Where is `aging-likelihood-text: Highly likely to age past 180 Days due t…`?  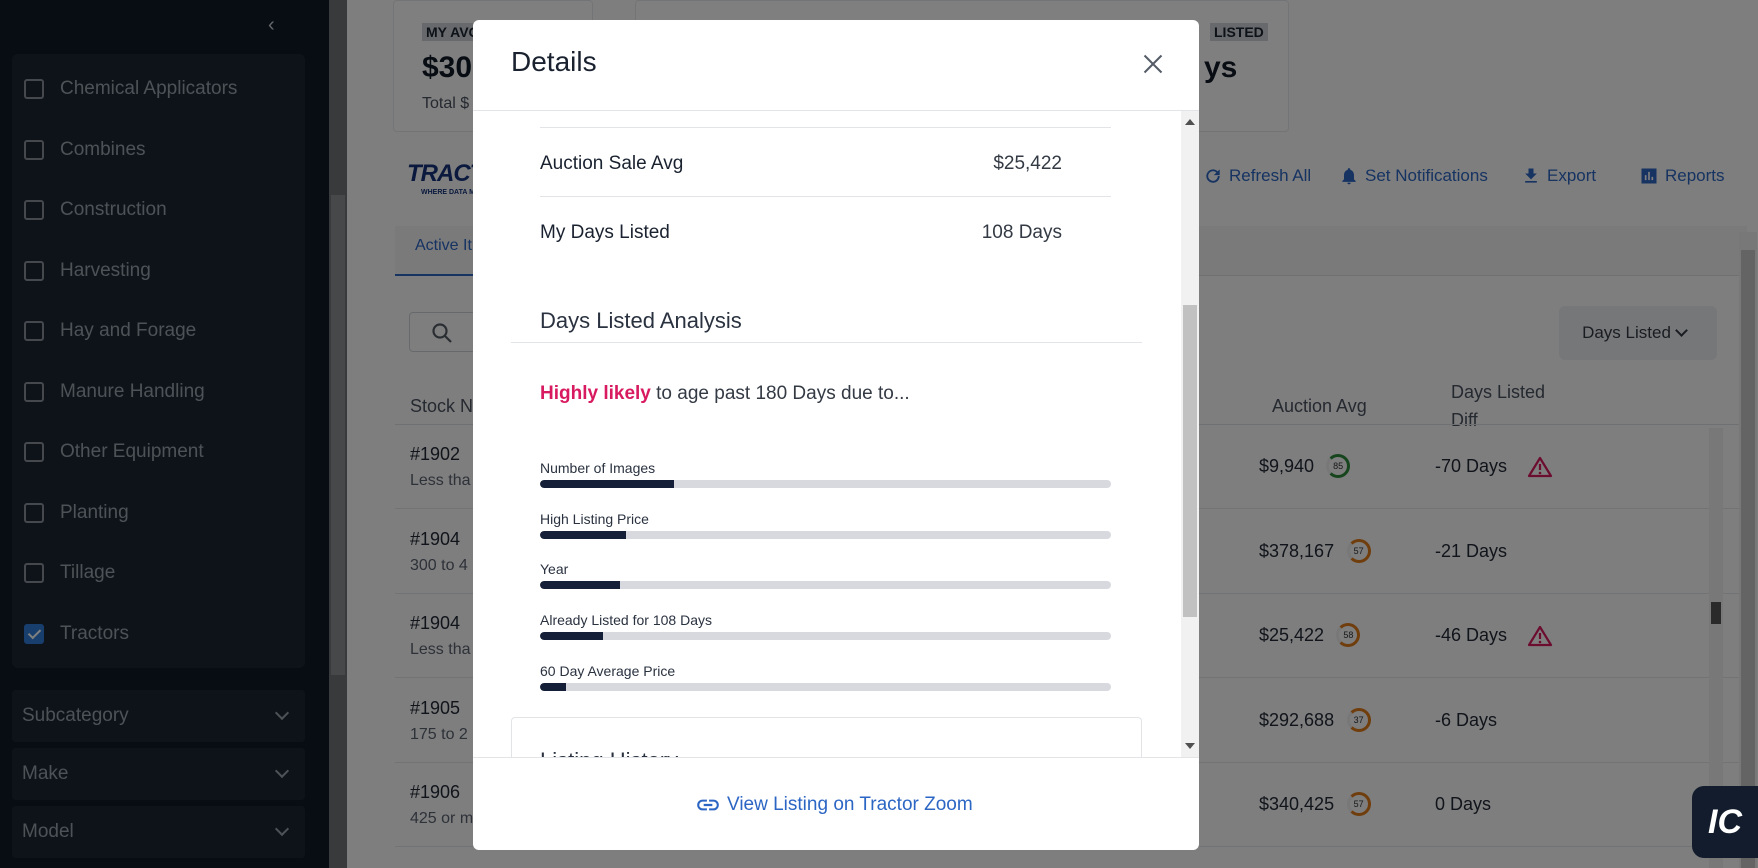
aging-likelihood-text: Highly likely to age past 180 Days due t… is located at coordinates (725, 394).